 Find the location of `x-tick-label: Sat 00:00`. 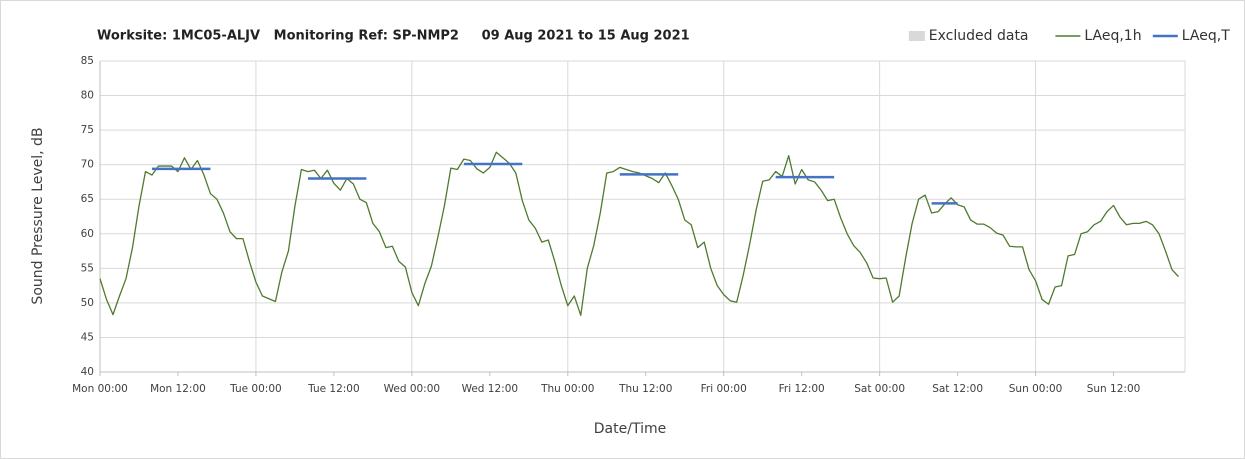

x-tick-label: Sat 00:00 is located at coordinates (879, 389).